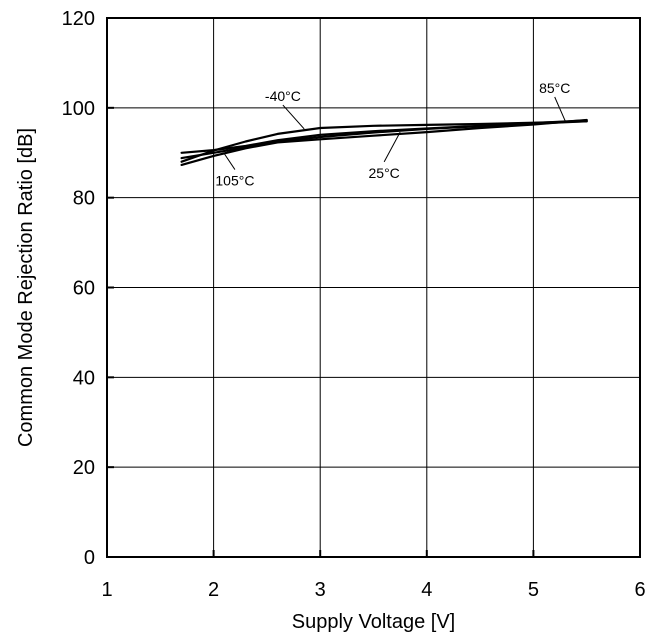  Describe the element at coordinates (283, 96) in the screenshot. I see `annotation-label: -40°C` at that location.